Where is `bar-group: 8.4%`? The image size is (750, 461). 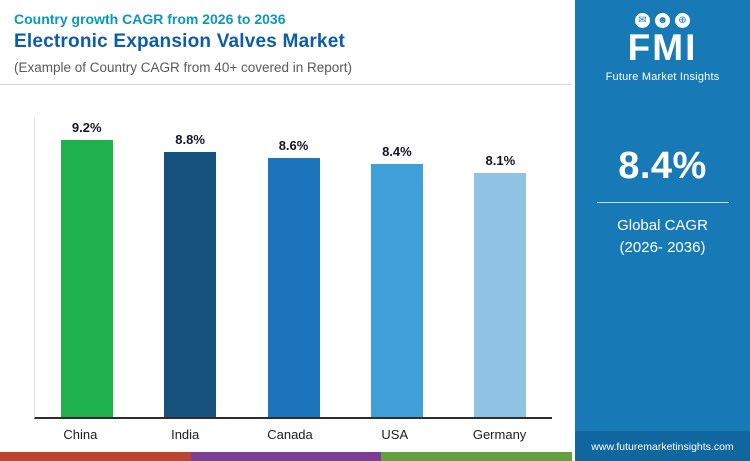
bar-group: 8.4% is located at coordinates (396, 280).